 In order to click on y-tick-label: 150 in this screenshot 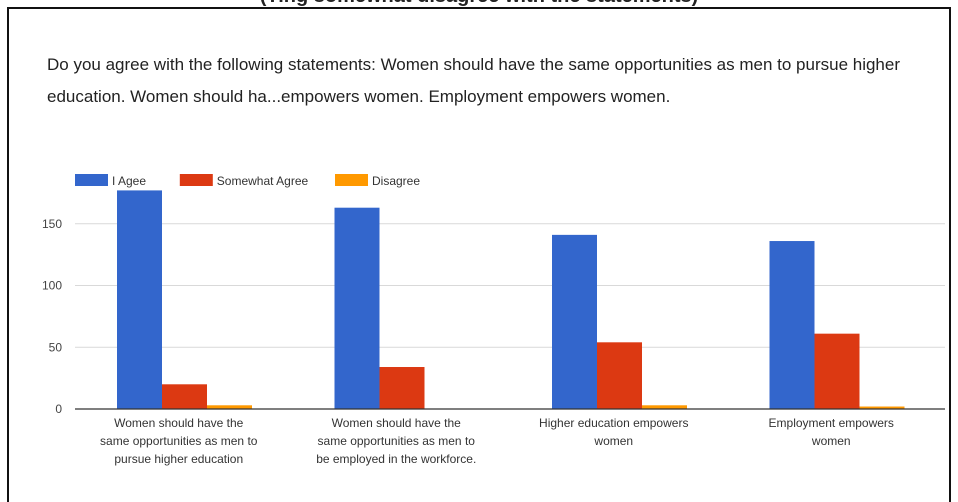, I will do `click(52, 224)`.